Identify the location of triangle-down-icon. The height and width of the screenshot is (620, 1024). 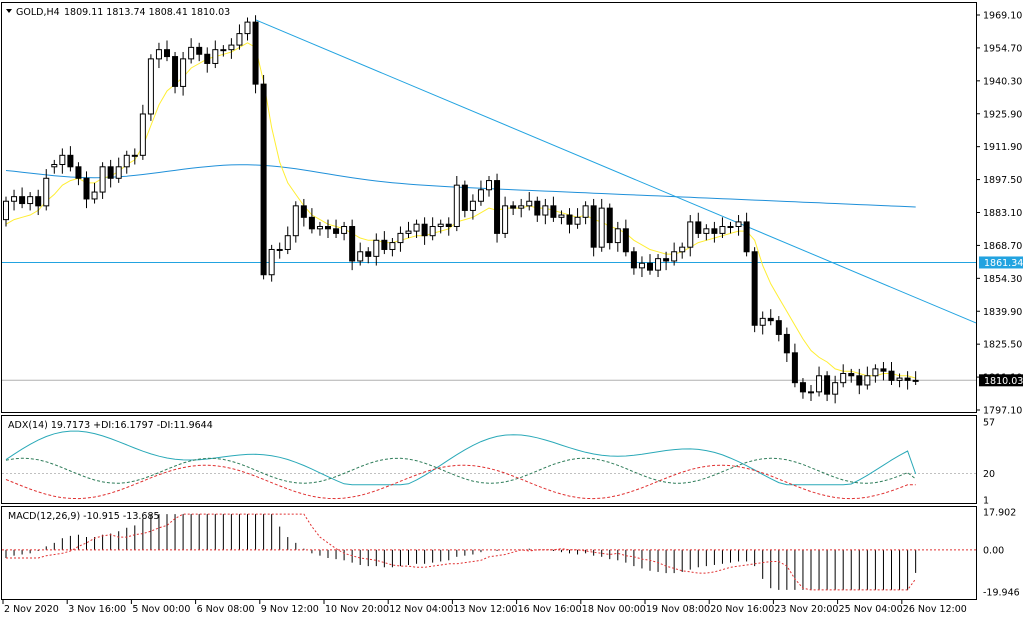
(9, 11).